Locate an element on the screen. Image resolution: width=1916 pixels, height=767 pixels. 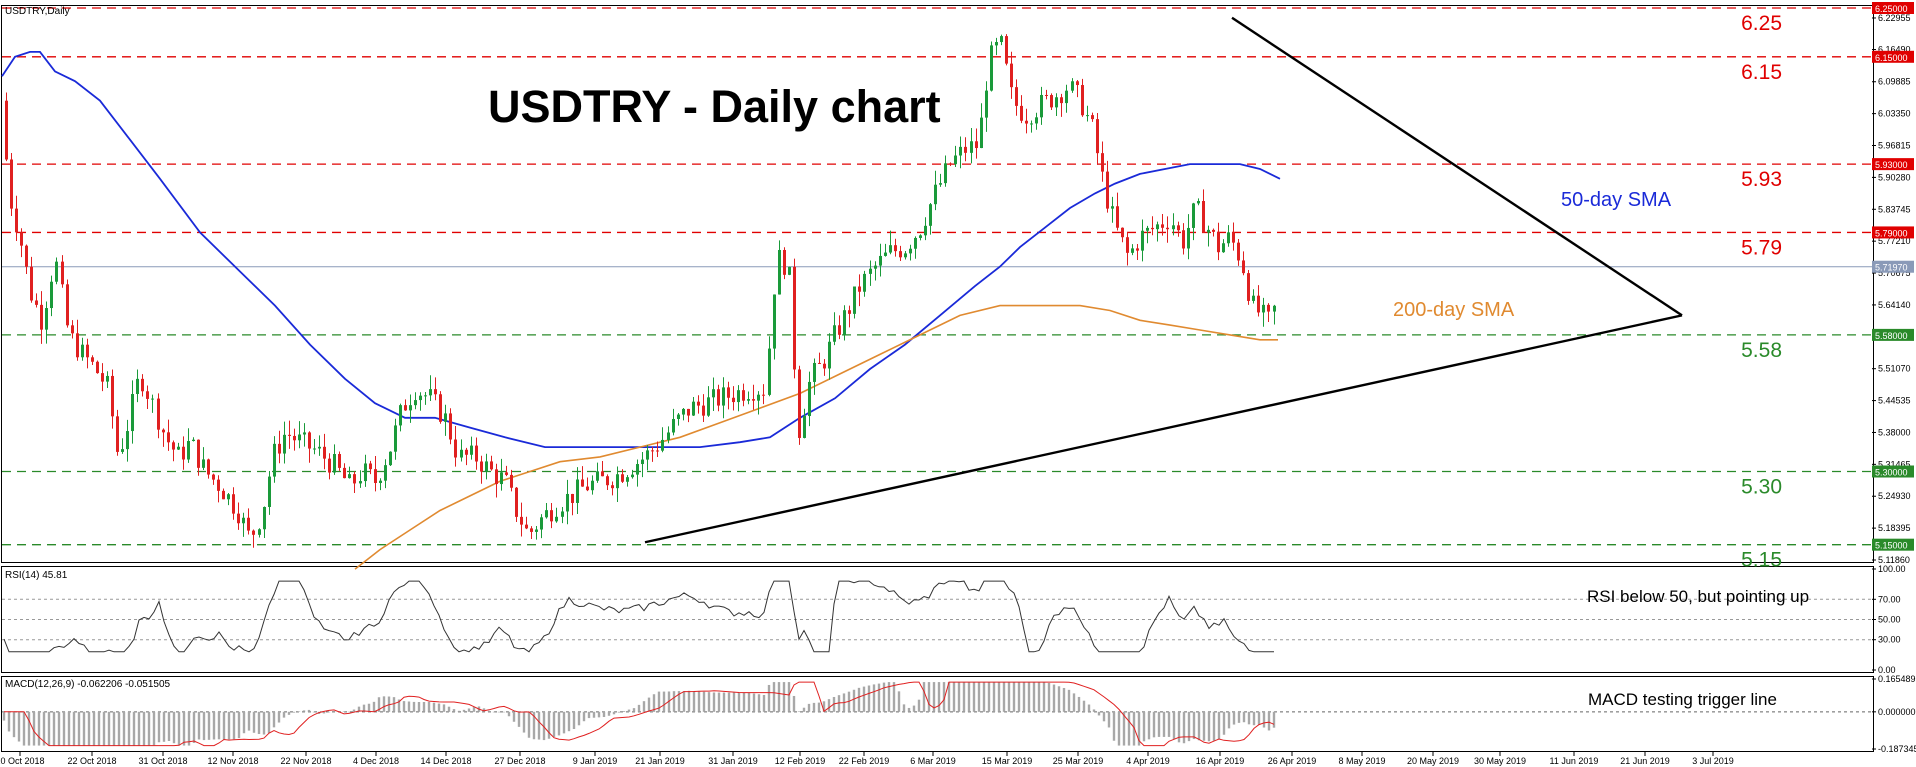
macd-tick-label: -0.187345 is located at coordinates (1897, 749).